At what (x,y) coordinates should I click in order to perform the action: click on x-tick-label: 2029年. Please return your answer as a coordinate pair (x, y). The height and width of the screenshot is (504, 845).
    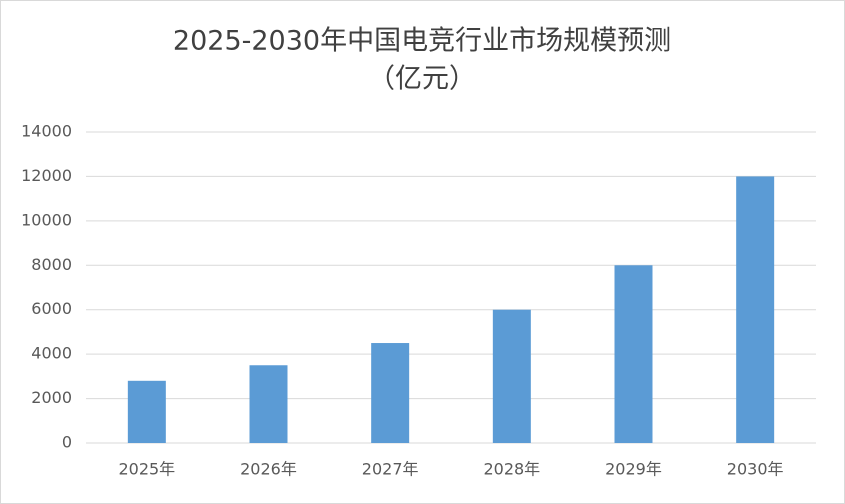
    Looking at the image, I should click on (633, 469).